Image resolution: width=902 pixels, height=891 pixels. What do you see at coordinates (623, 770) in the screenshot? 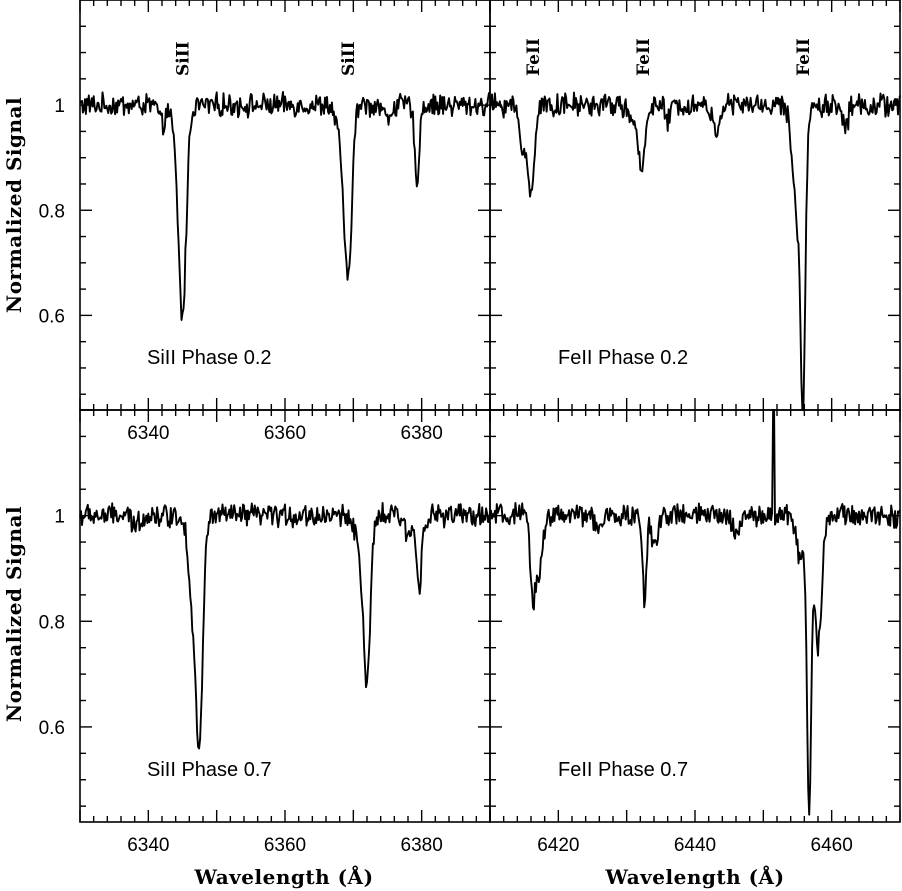
I see `panel-annotation: FeII Phase 0.7` at bounding box center [623, 770].